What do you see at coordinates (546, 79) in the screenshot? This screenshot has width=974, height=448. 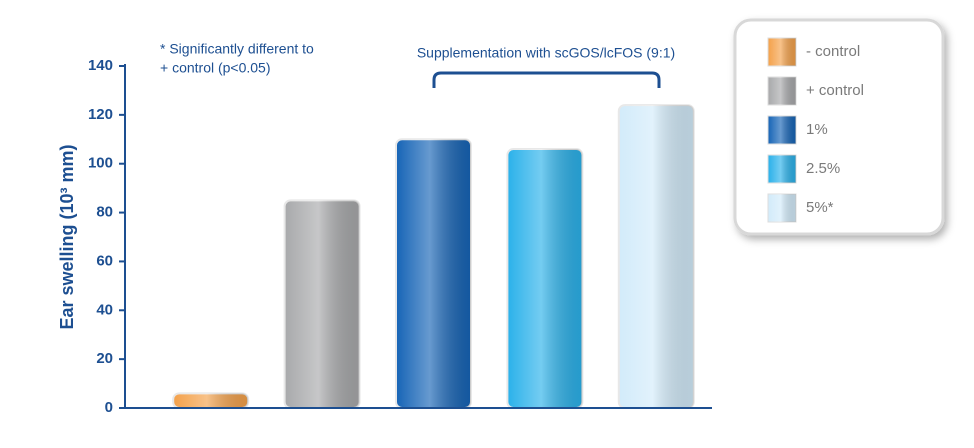 I see `bracket` at bounding box center [546, 79].